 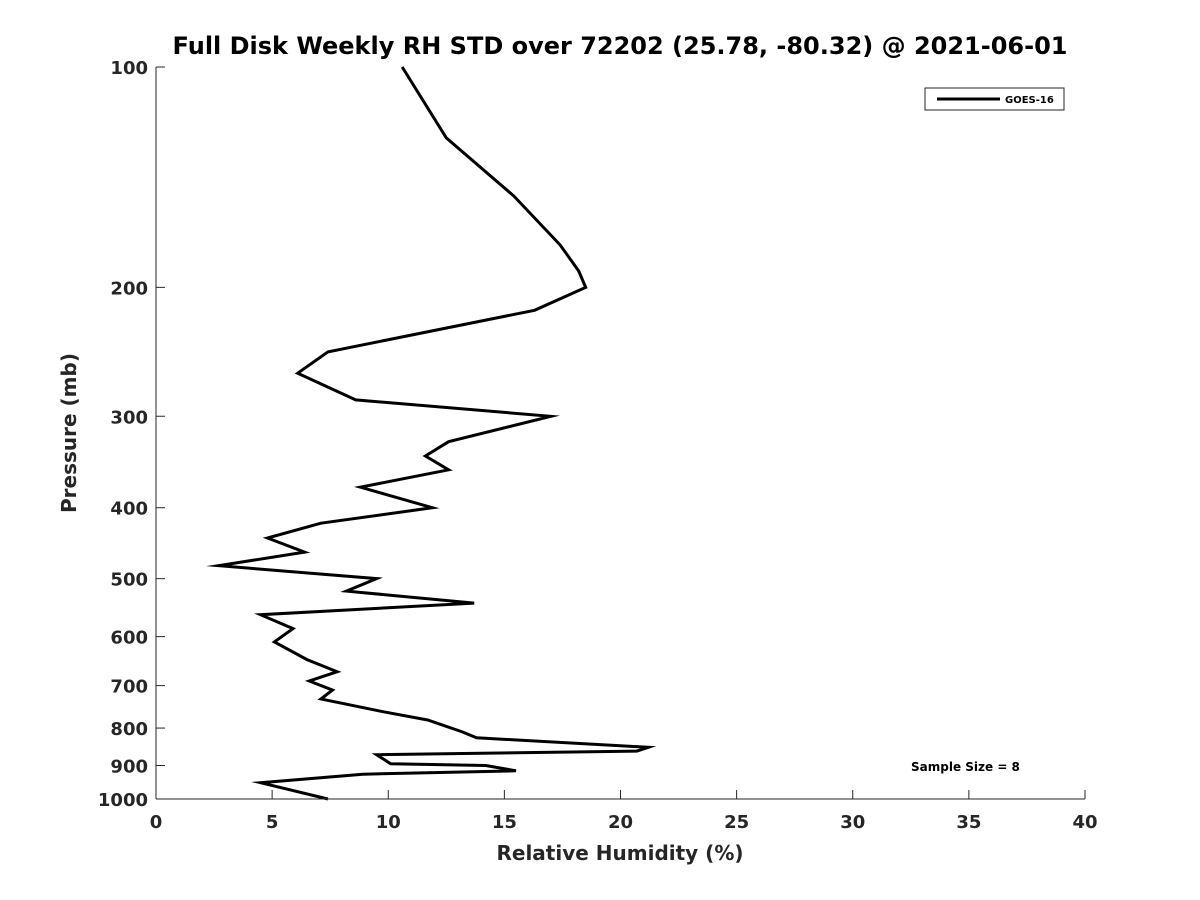 I want to click on y-tick-label: 1000, so click(x=123, y=800).